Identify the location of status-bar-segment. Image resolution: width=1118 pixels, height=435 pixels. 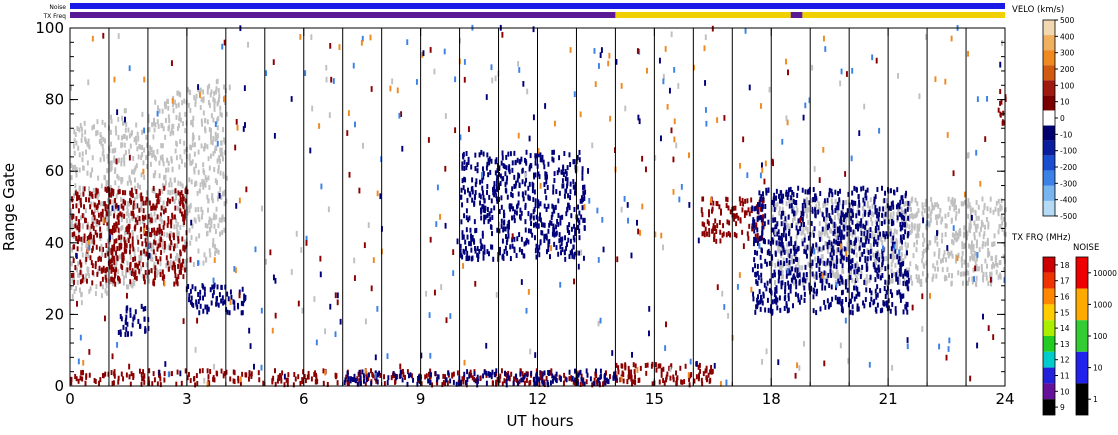
(796, 15).